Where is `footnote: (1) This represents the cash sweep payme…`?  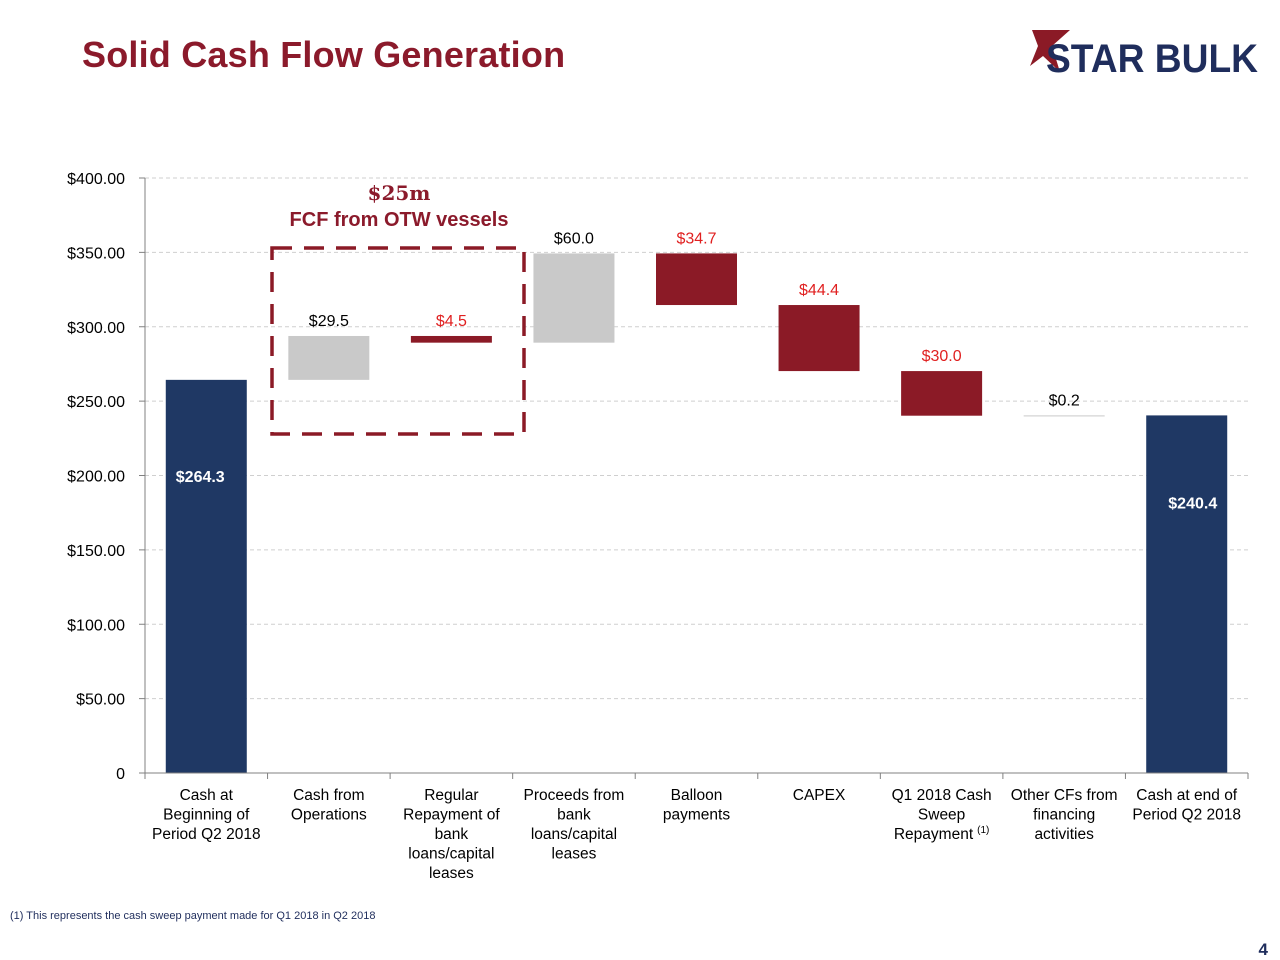
footnote: (1) This represents the cash sweep payme… is located at coordinates (193, 916).